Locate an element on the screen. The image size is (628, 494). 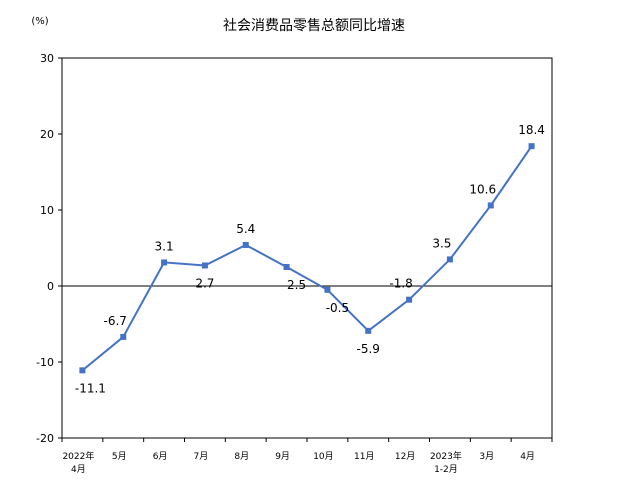
x-tick-label: 8月 is located at coordinates (241, 456).